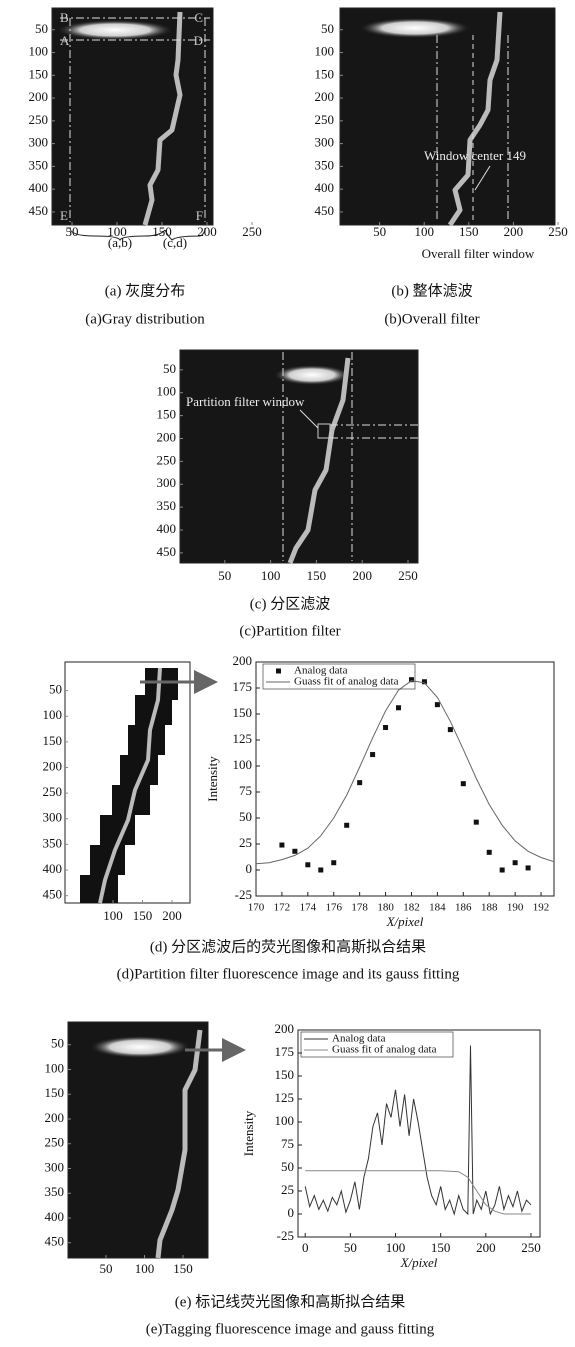 The width and height of the screenshot is (575, 1347). What do you see at coordinates (199, 215) in the screenshot?
I see `annotation: F` at bounding box center [199, 215].